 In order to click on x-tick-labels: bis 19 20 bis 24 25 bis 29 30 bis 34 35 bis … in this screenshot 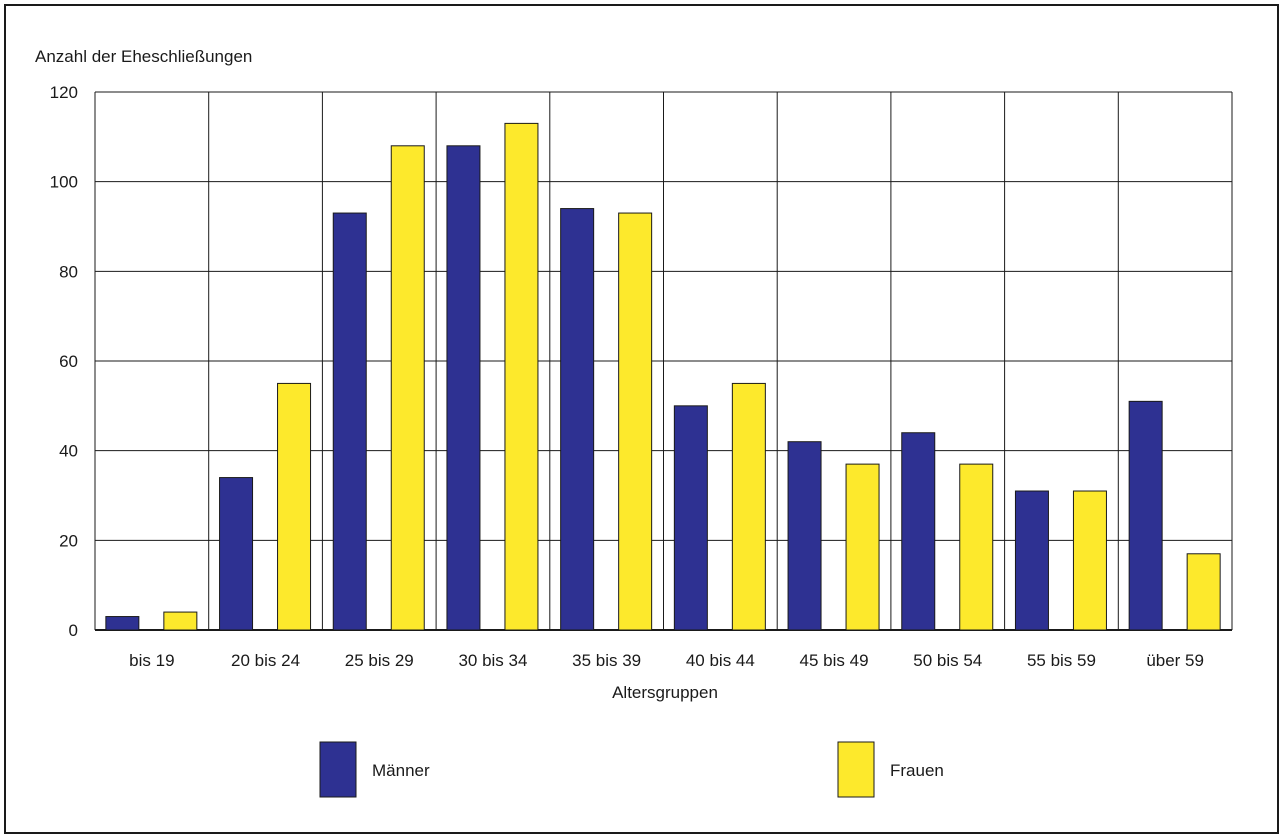, I will do `click(666, 660)`.